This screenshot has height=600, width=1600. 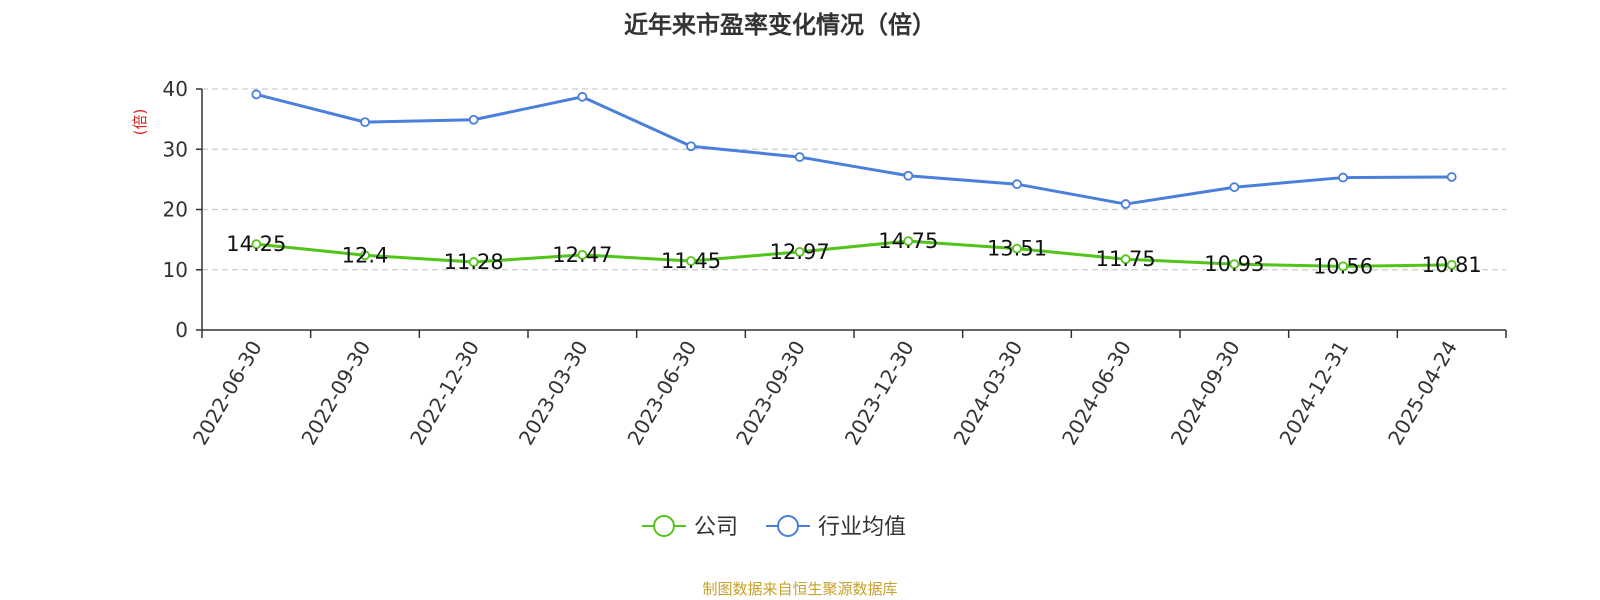 What do you see at coordinates (800, 589) in the screenshot?
I see `data-source-note: 制图数据来自恒生聚源数据库` at bounding box center [800, 589].